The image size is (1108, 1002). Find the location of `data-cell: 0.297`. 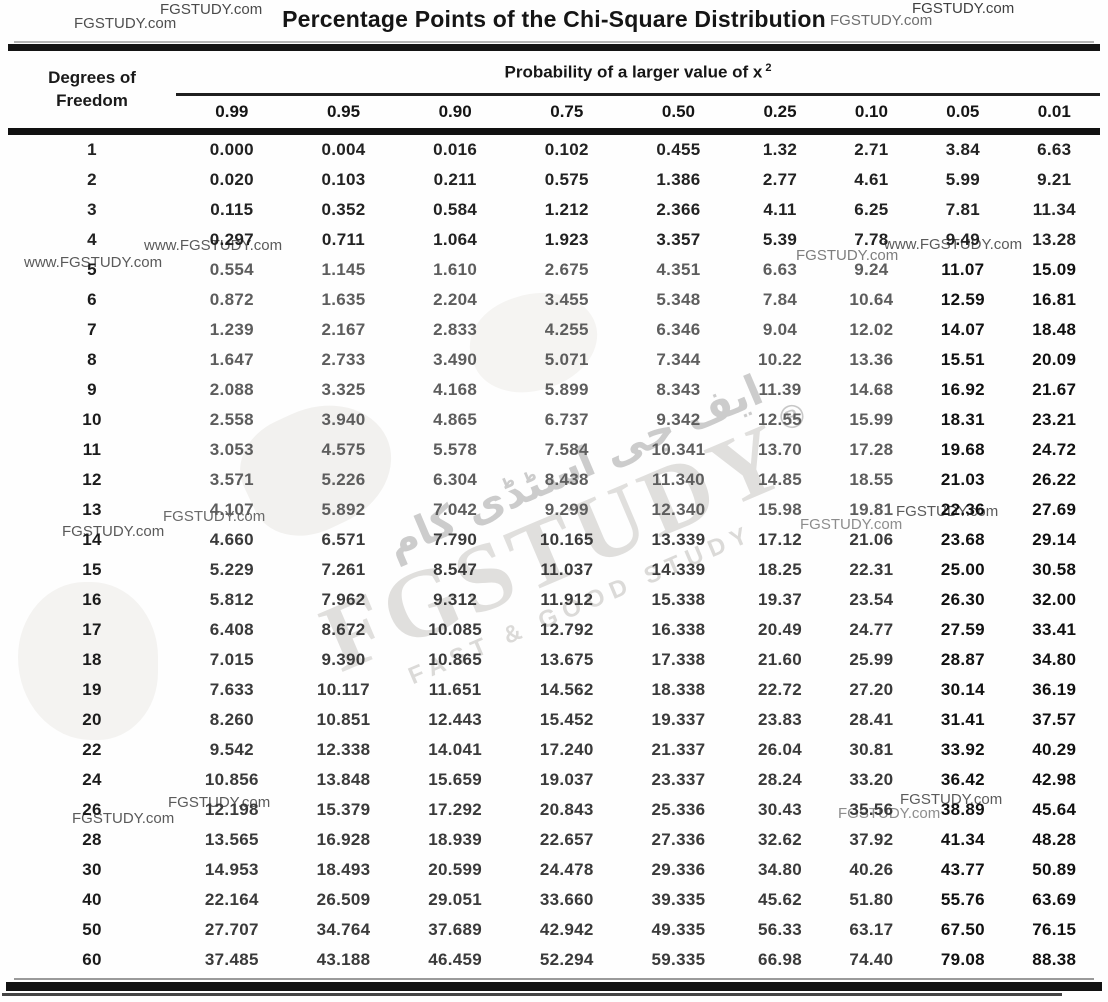

data-cell: 0.297 is located at coordinates (231, 239).